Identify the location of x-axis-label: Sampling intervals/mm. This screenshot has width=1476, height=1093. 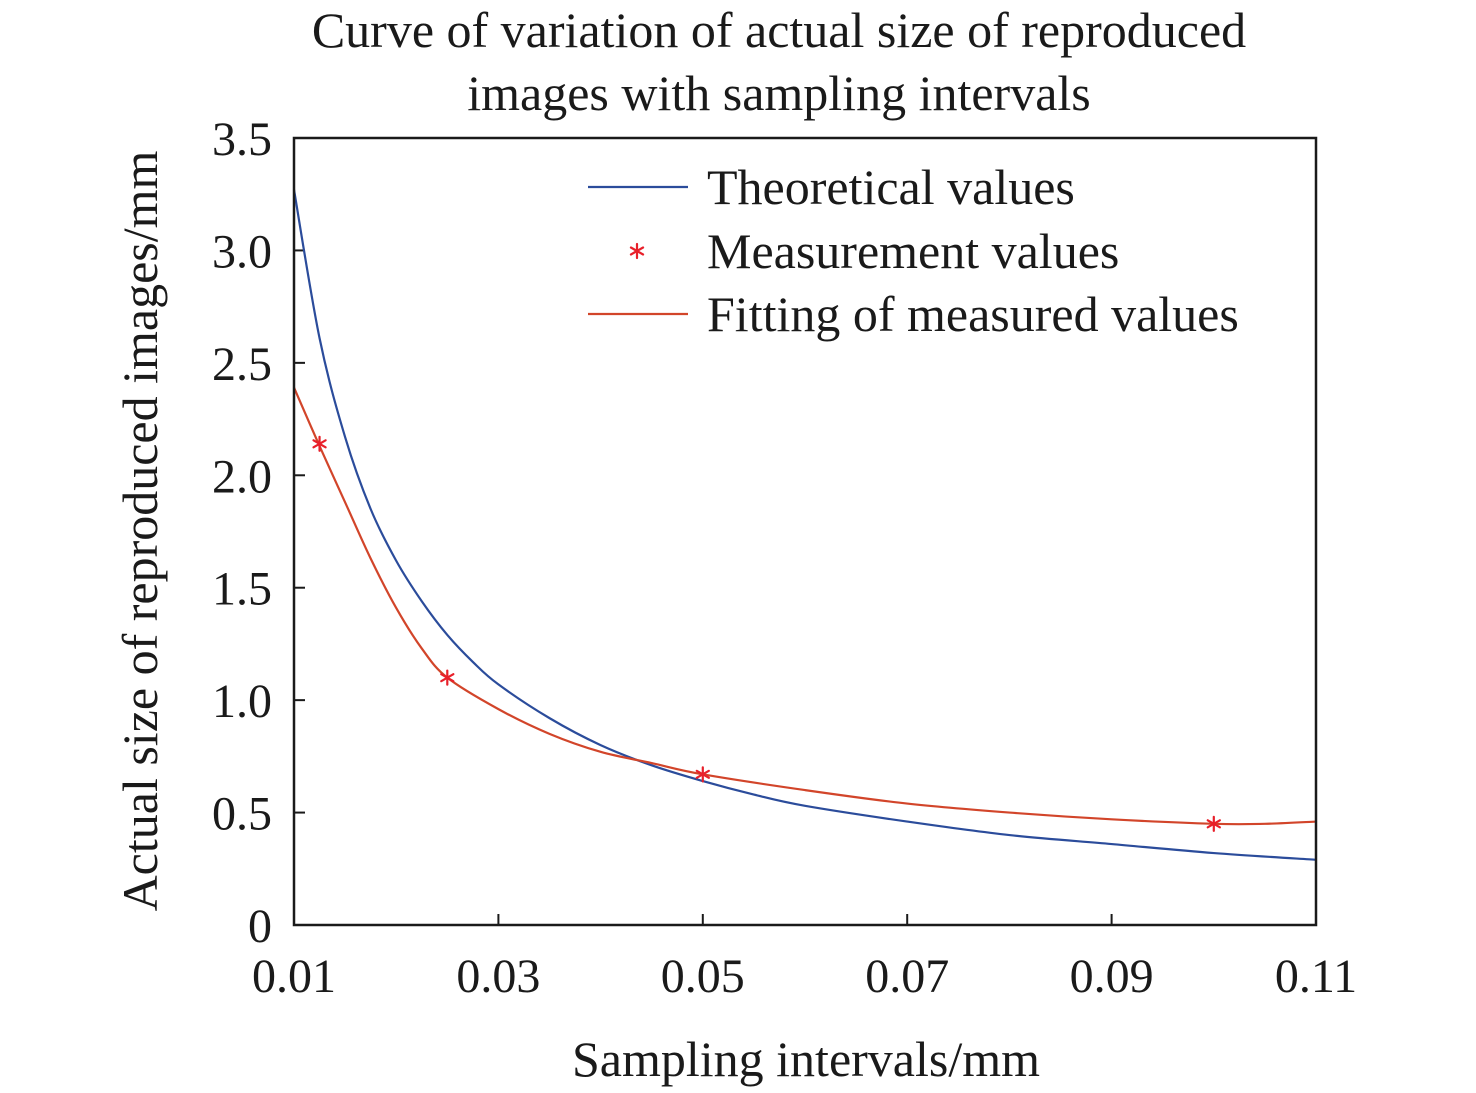
(806, 1059).